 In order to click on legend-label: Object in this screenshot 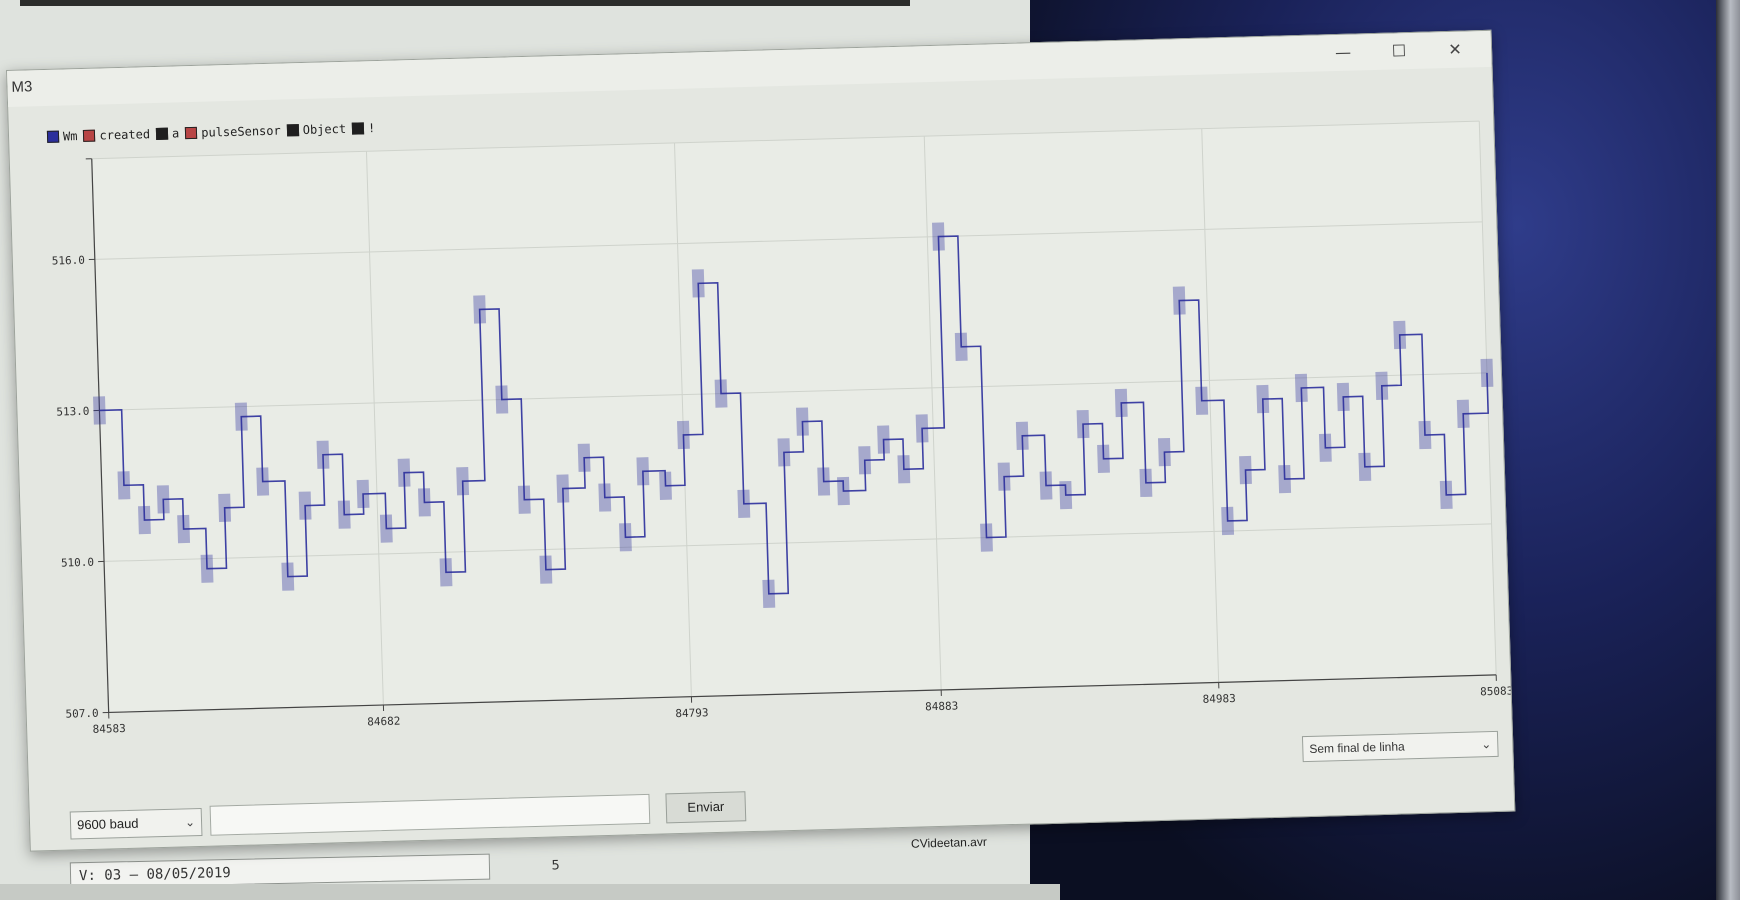, I will do `click(324, 129)`.